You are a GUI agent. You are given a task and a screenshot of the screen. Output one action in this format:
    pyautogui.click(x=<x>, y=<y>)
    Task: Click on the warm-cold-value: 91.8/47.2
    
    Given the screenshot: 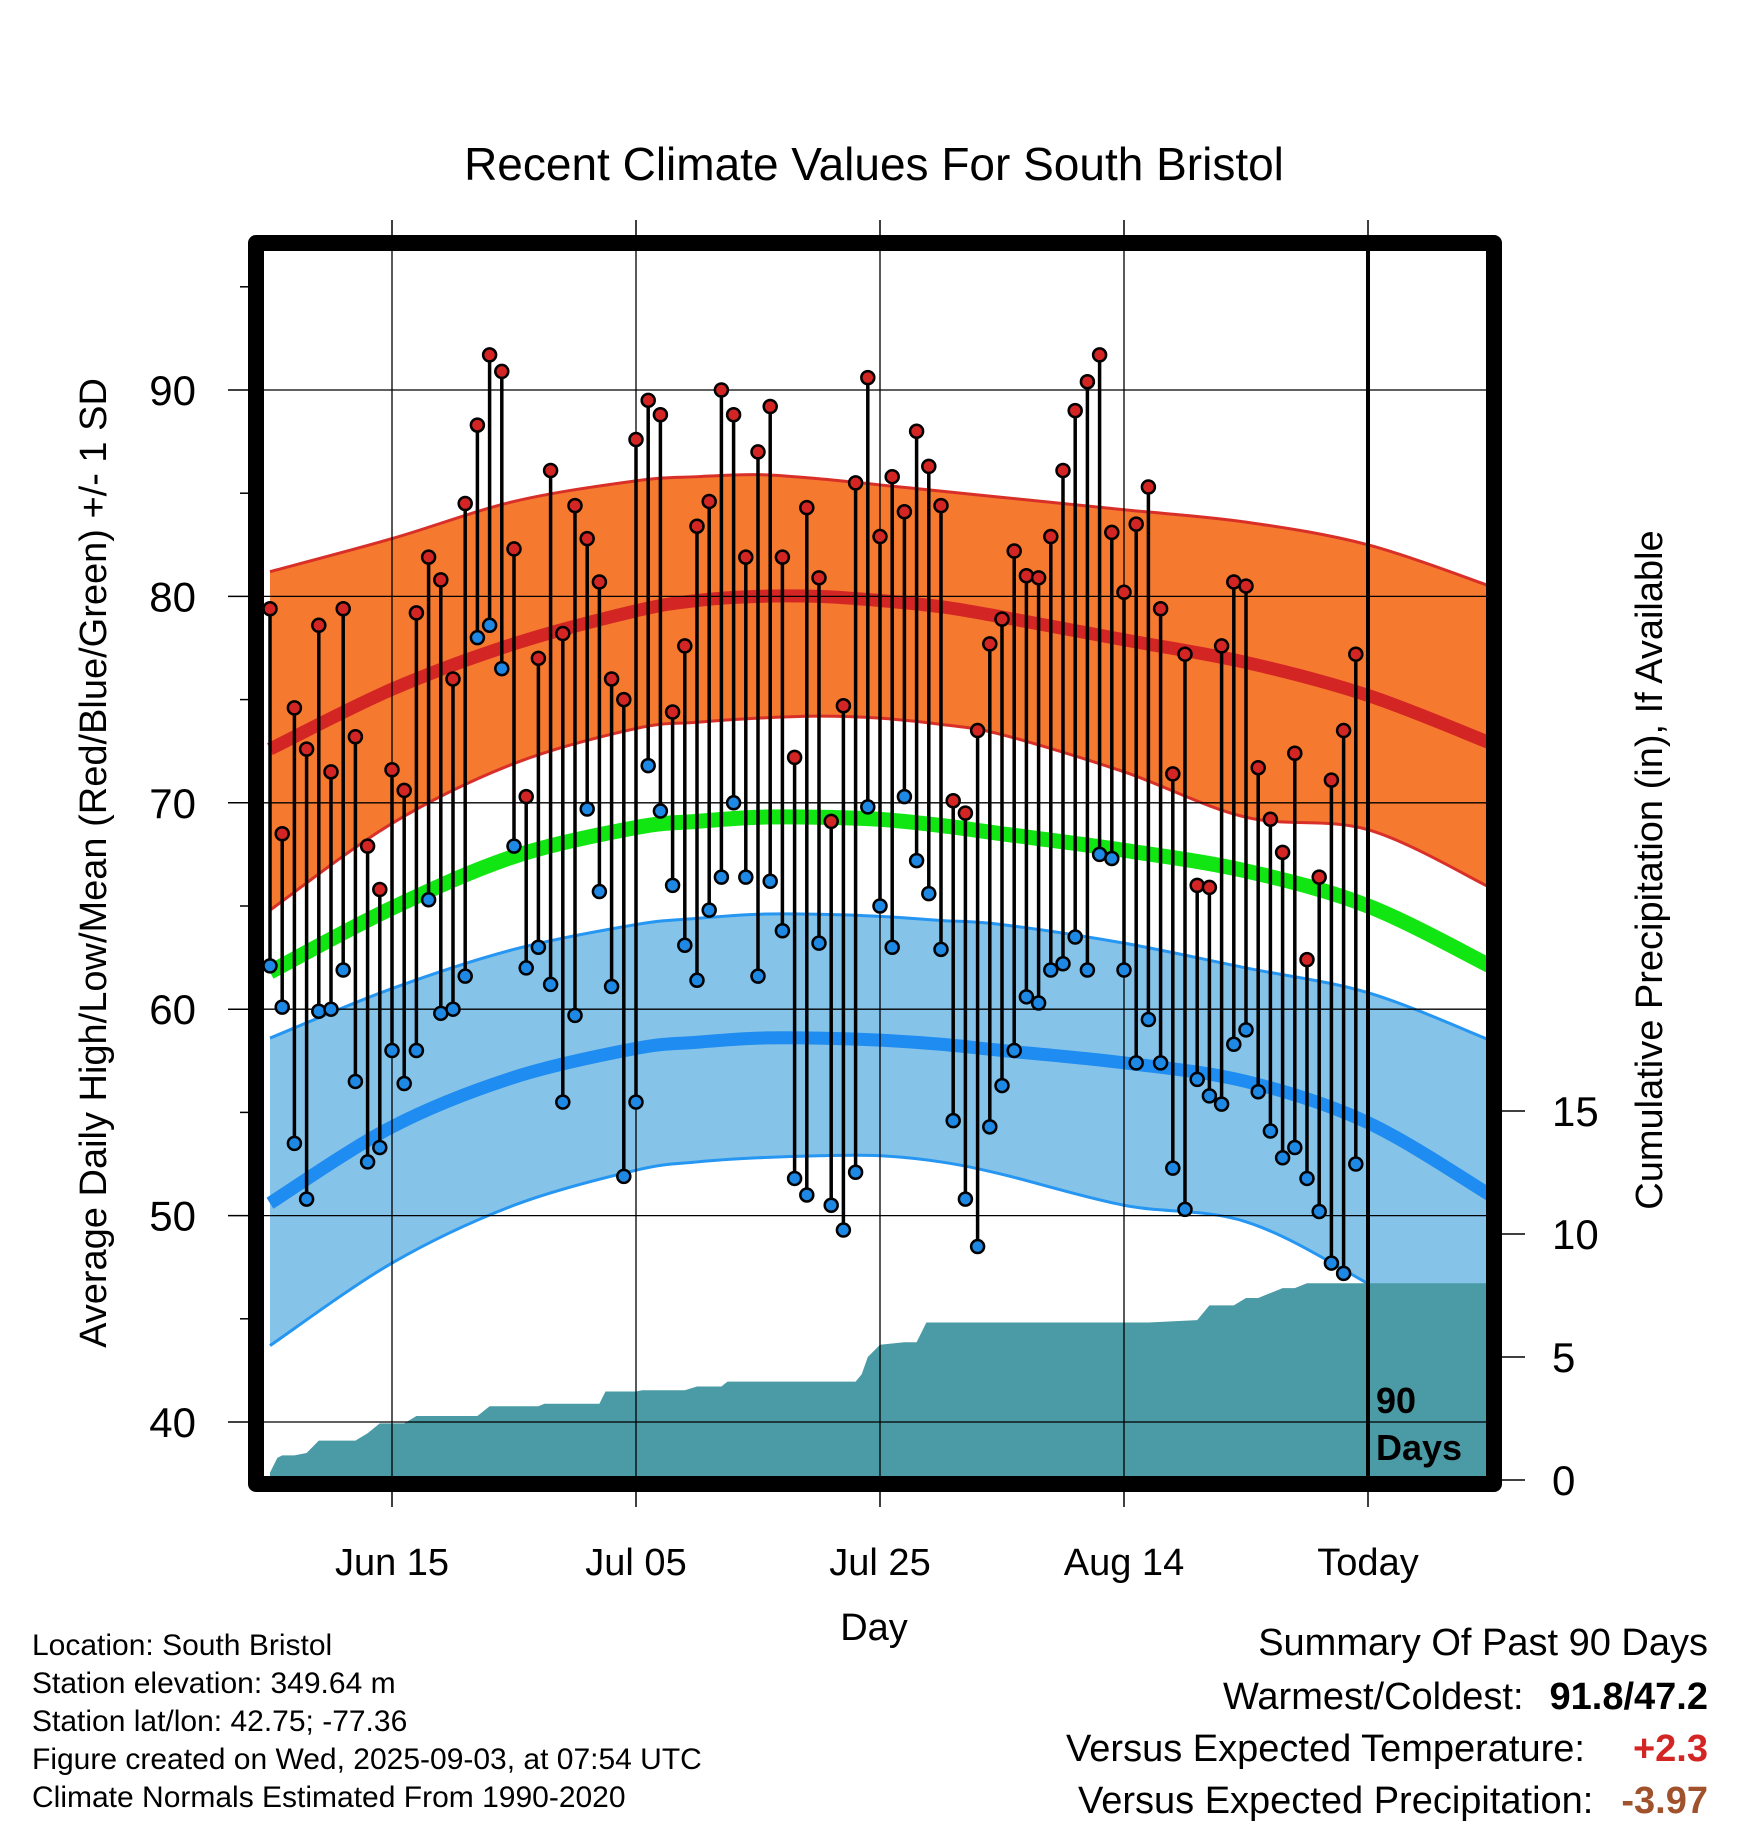 What is the action you would take?
    pyautogui.click(x=1628, y=1697)
    